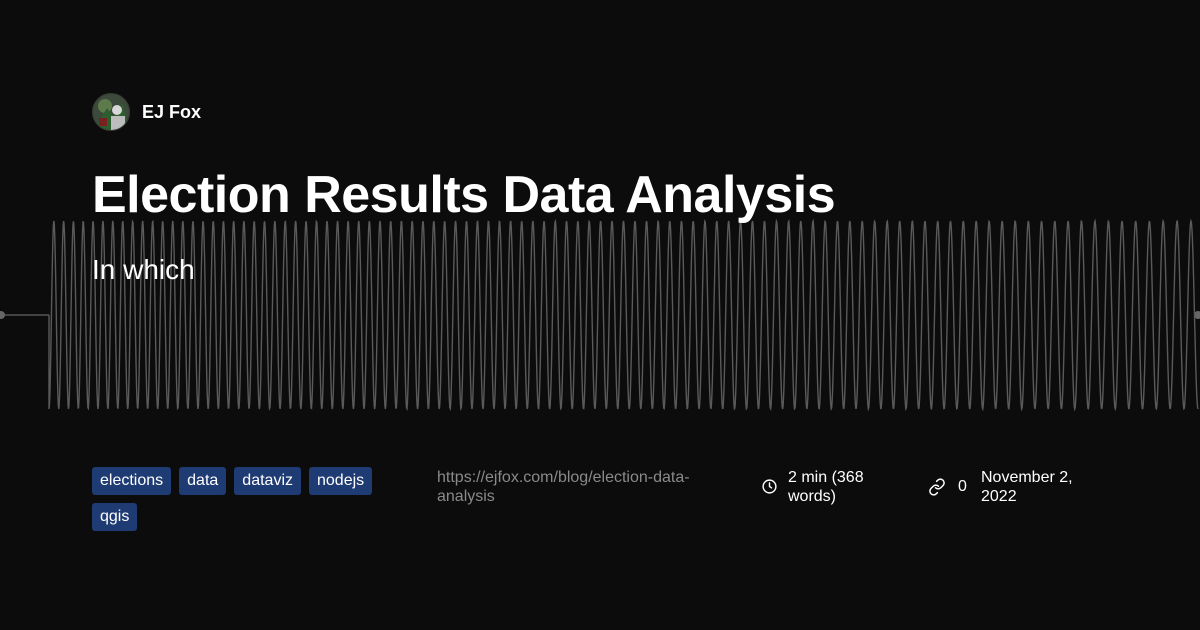 The width and height of the screenshot is (1200, 630). Describe the element at coordinates (464, 195) in the screenshot. I see `page-title: Election Results Data Analysis` at that location.